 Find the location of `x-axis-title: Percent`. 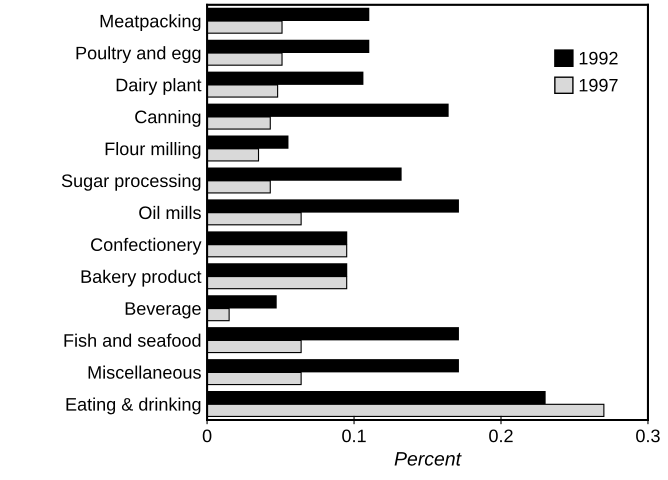

x-axis-title: Percent is located at coordinates (428, 459).